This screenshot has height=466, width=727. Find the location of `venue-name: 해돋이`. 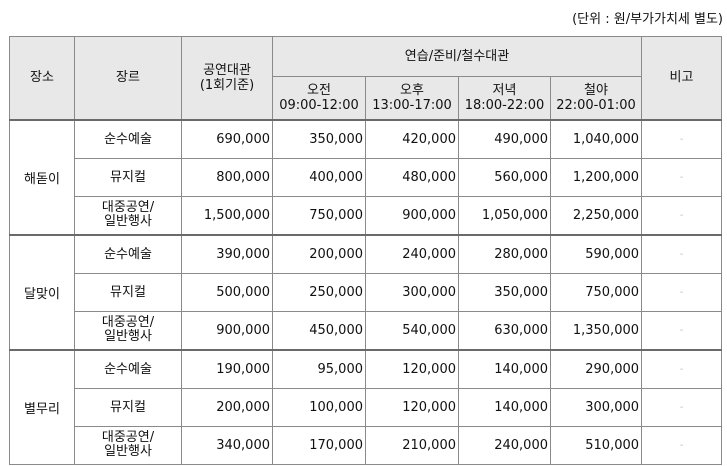

venue-name: 해돋이 is located at coordinates (42, 176).